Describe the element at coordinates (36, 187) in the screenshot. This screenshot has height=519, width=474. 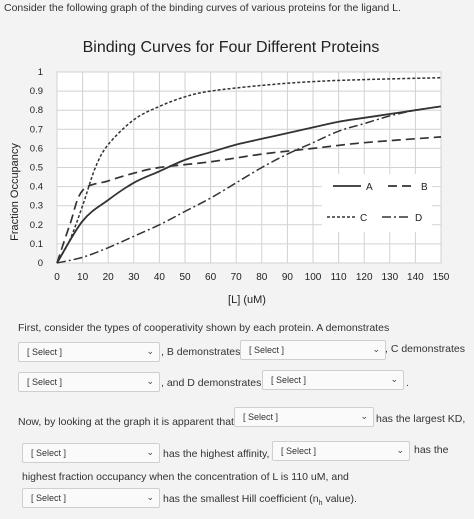
I see `y-tick-label: 0.4` at that location.